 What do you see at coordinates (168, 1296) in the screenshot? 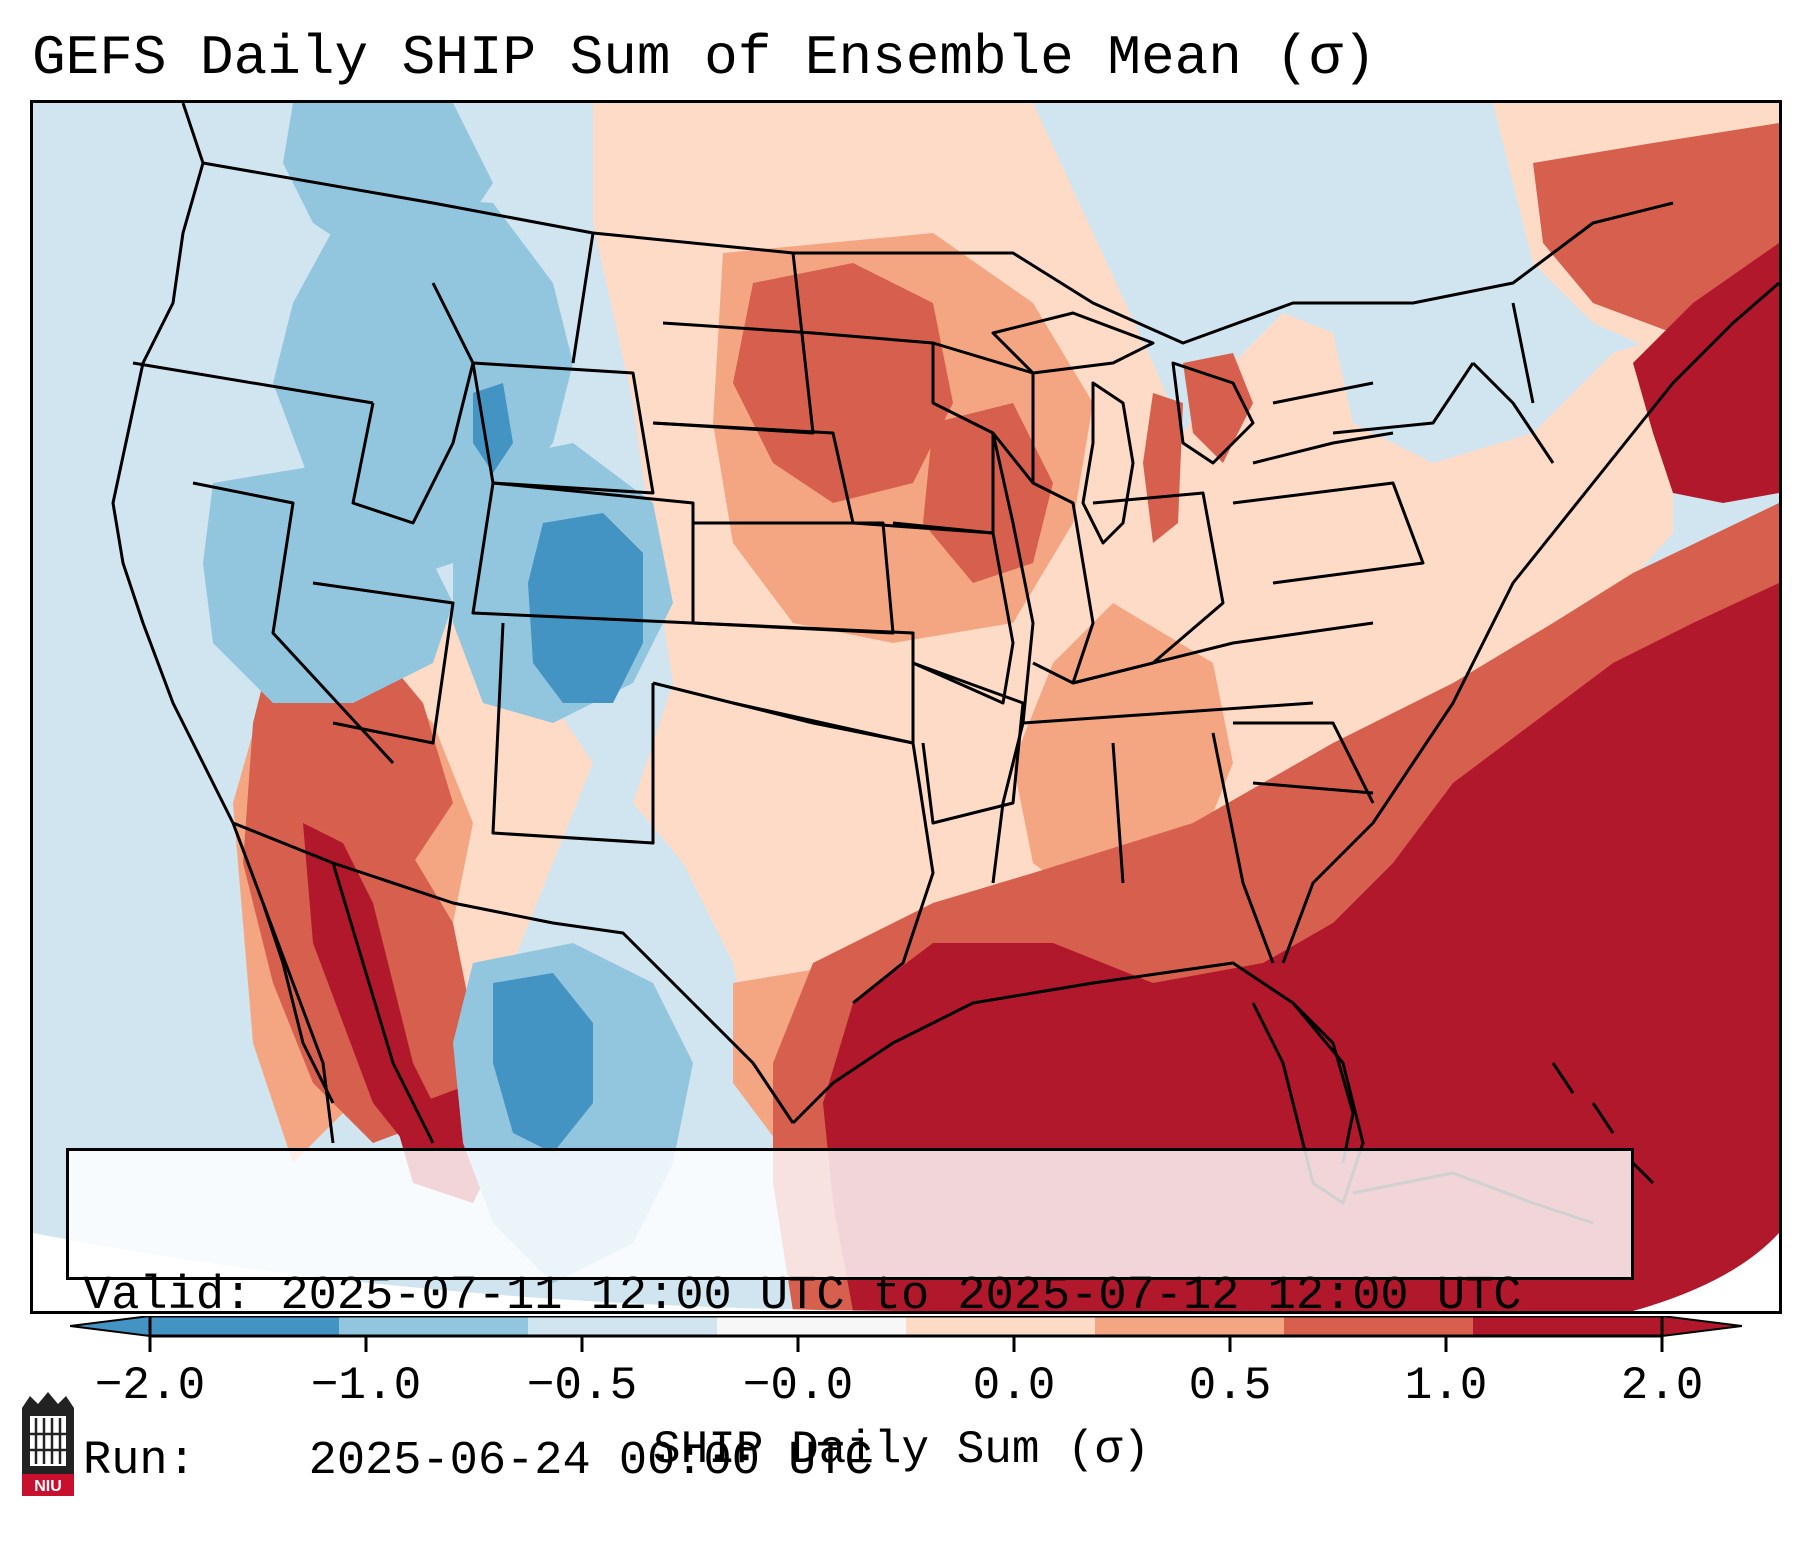
I see `valid-label: Valid:` at bounding box center [168, 1296].